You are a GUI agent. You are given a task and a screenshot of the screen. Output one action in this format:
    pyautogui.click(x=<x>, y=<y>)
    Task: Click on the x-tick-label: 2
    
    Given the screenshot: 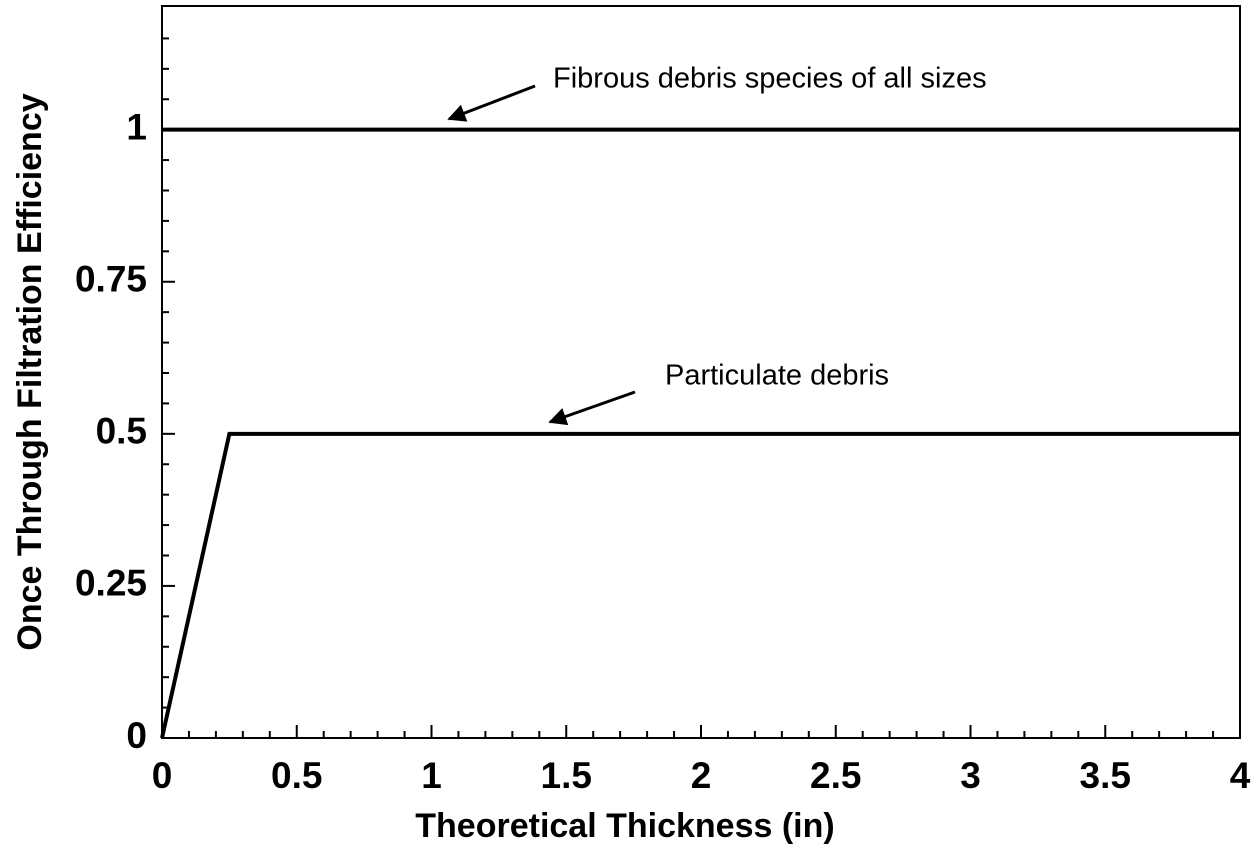 What is the action you would take?
    pyautogui.click(x=701, y=775)
    